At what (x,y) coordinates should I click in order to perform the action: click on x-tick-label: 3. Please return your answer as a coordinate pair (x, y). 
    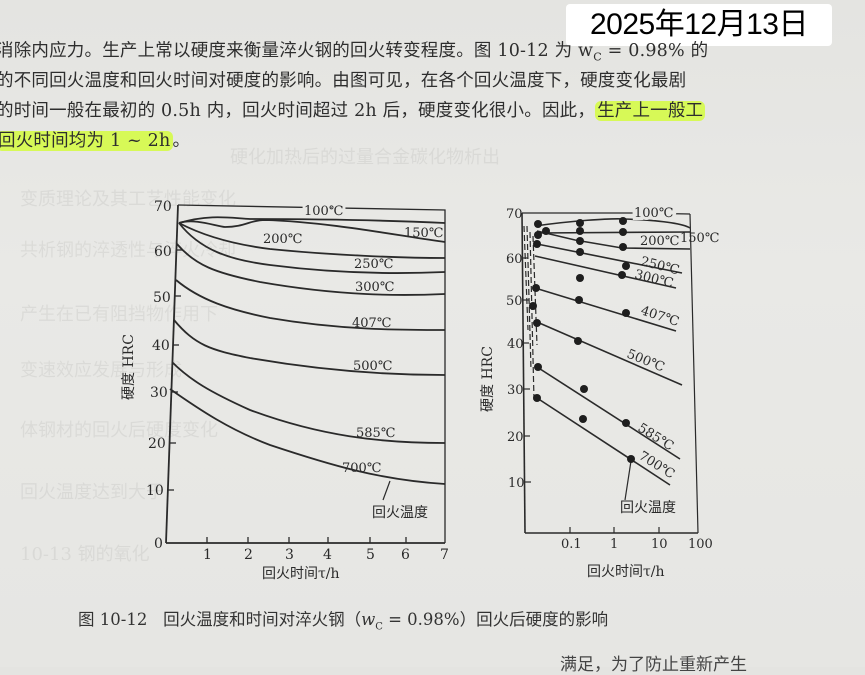
    Looking at the image, I should click on (289, 555).